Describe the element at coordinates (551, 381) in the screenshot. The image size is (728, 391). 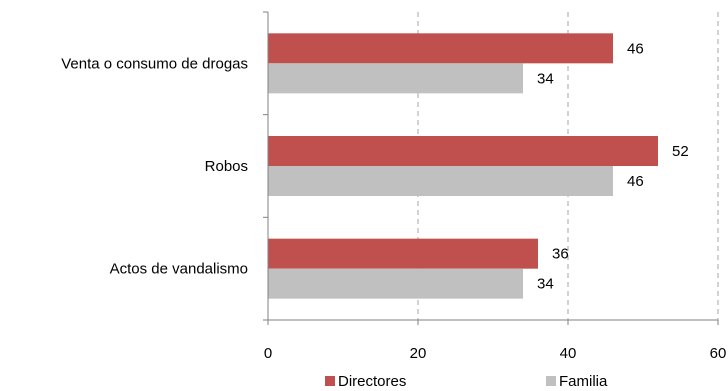
I see `legend-swatch-familia` at that location.